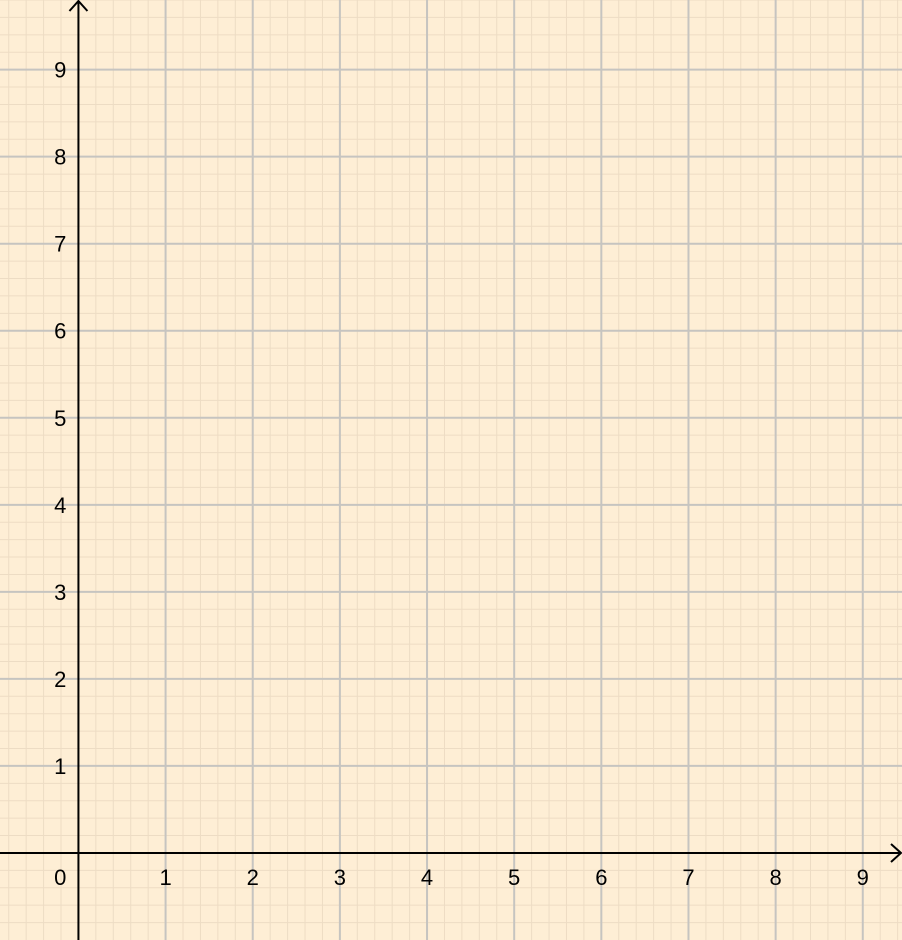  Describe the element at coordinates (896, 853) in the screenshot. I see `x-axis-arrow-icon` at that location.